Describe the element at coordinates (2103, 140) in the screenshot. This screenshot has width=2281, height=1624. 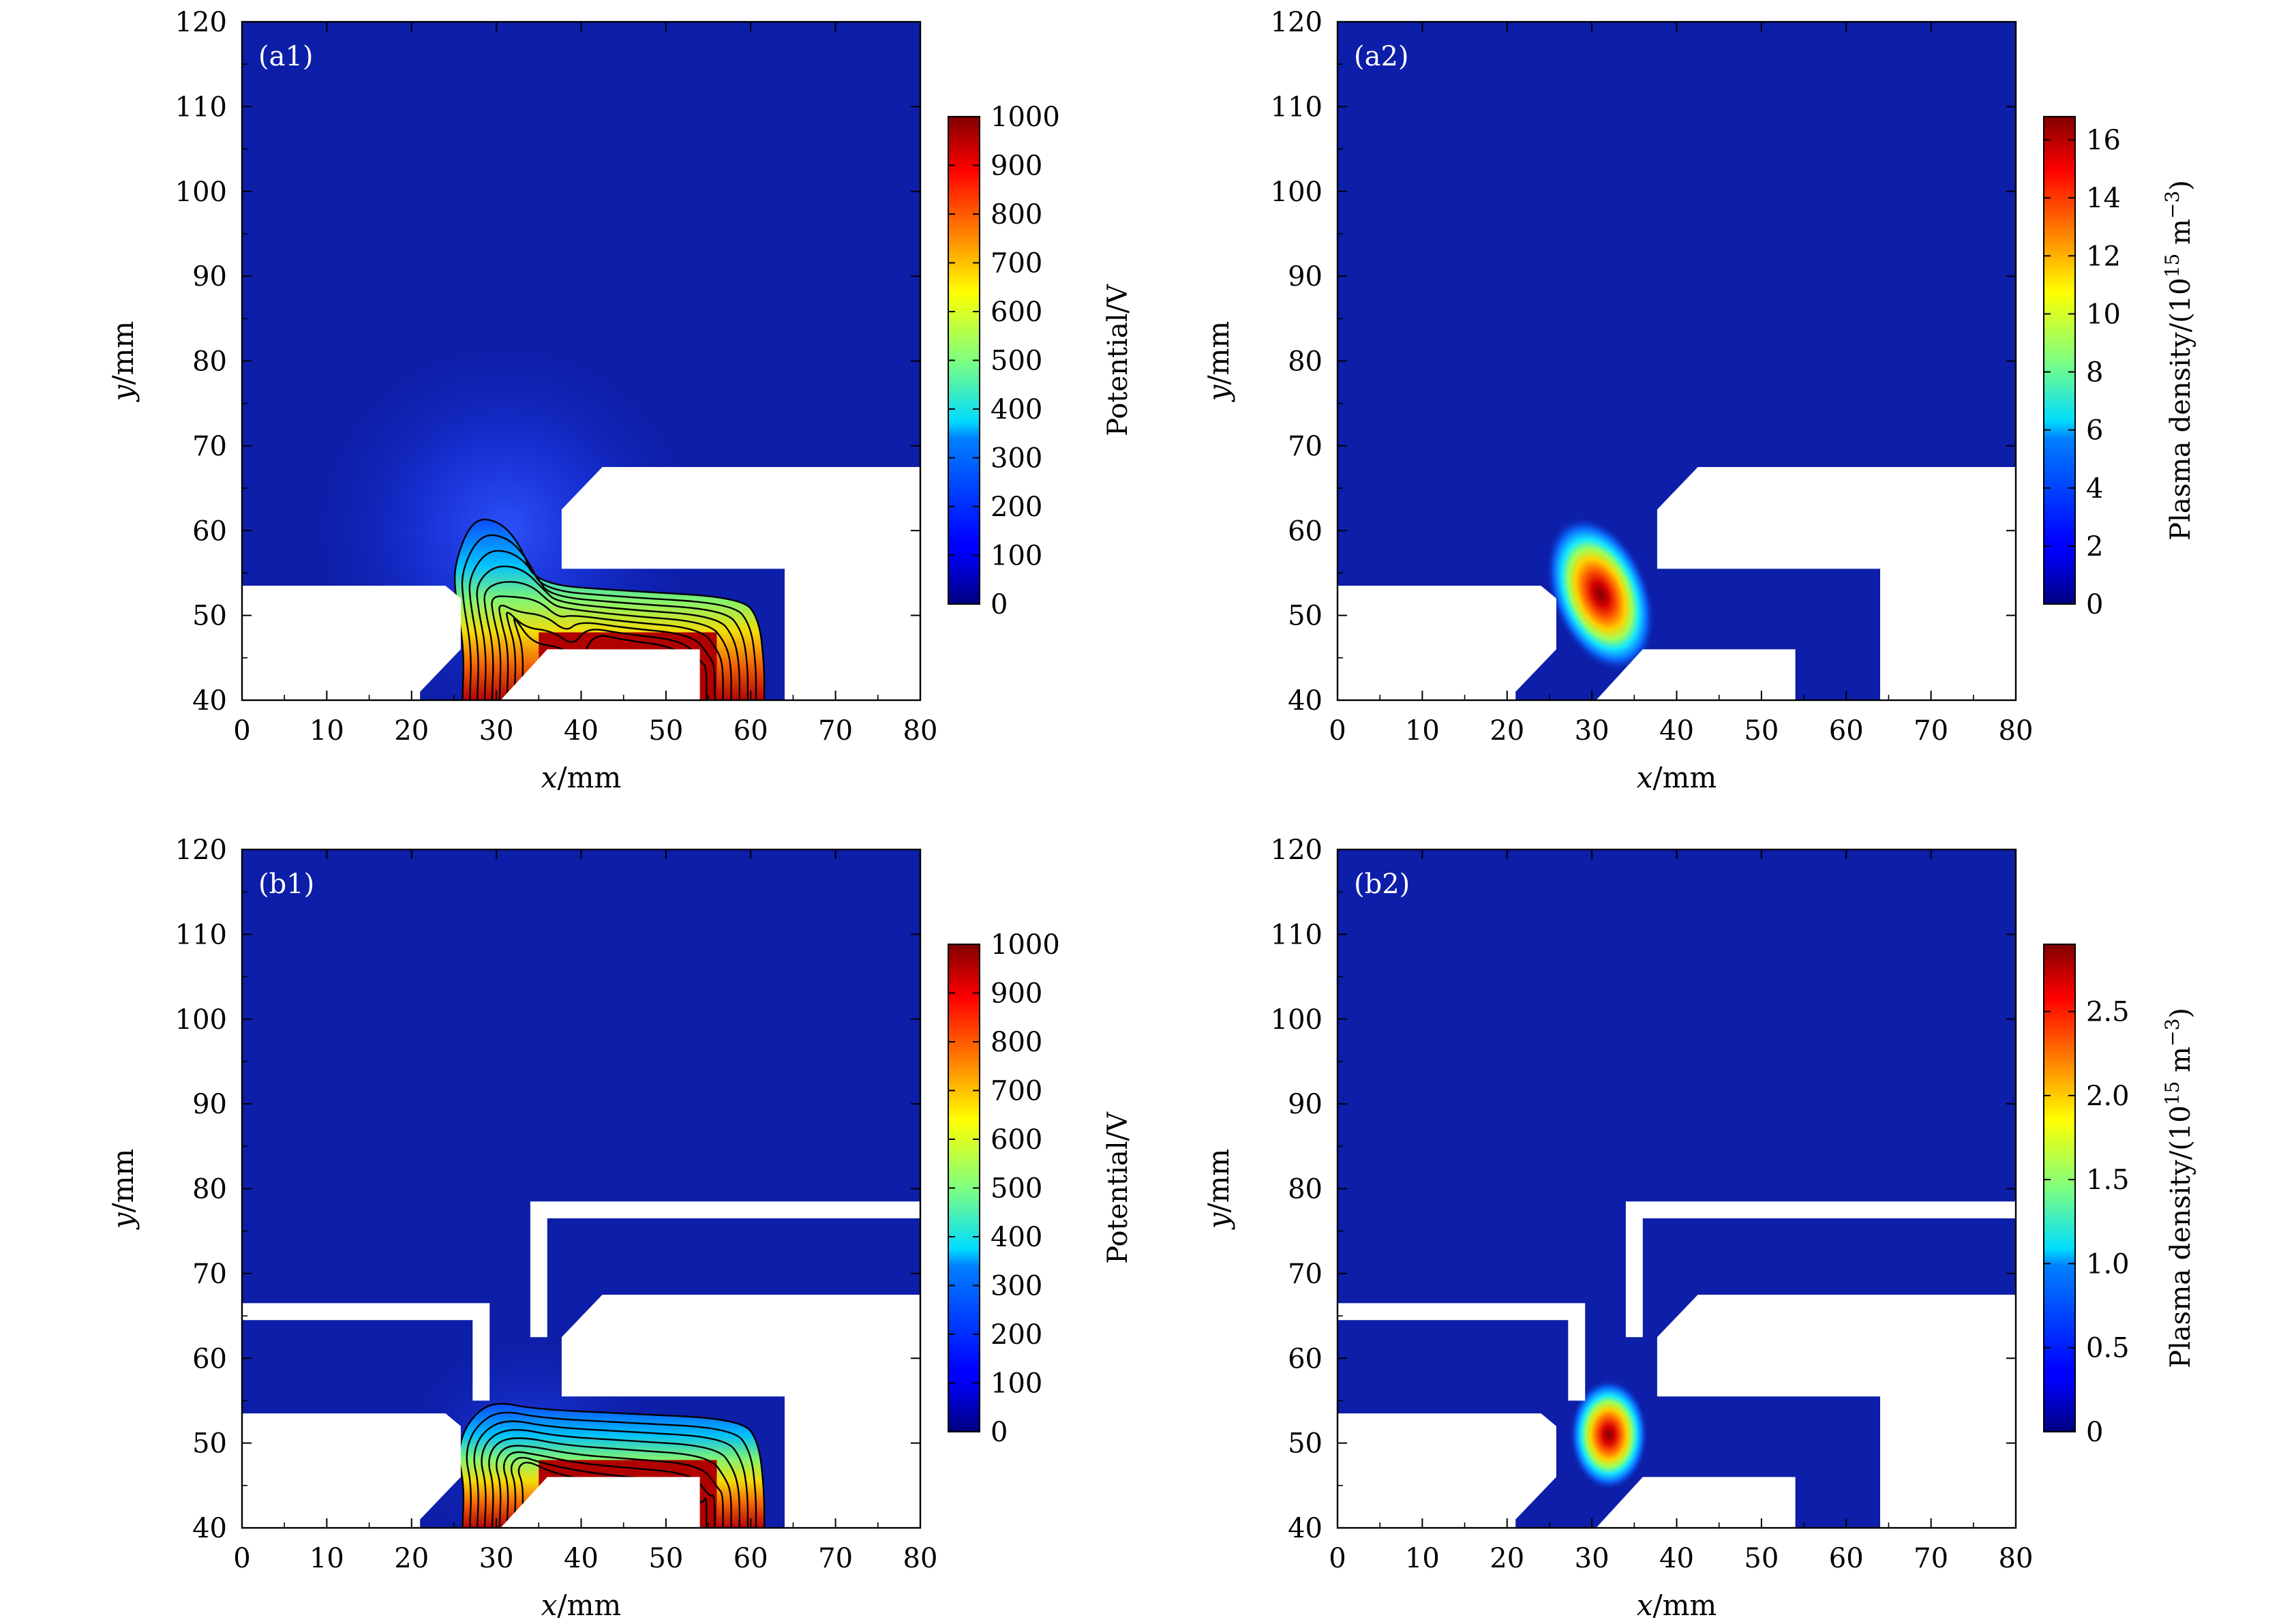
I see `colorbar-tick-label: 16` at that location.